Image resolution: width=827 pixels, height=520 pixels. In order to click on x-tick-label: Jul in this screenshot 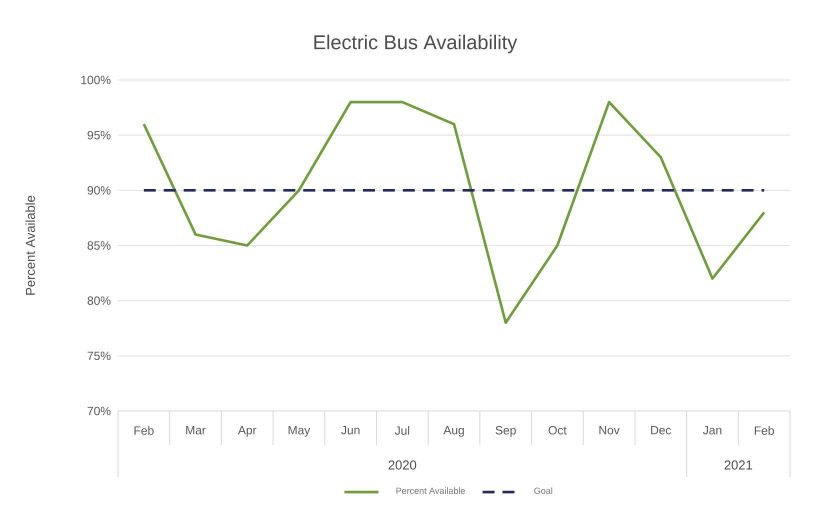, I will do `click(402, 430)`.